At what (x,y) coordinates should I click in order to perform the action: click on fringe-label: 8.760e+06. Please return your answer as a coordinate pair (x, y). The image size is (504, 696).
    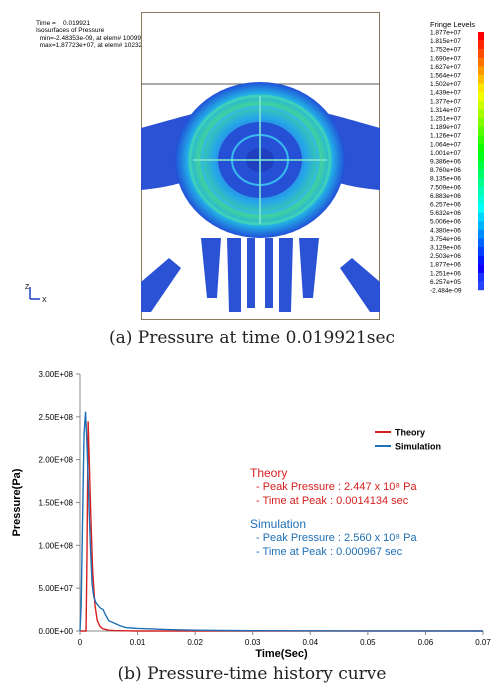
    Looking at the image, I should click on (445, 170).